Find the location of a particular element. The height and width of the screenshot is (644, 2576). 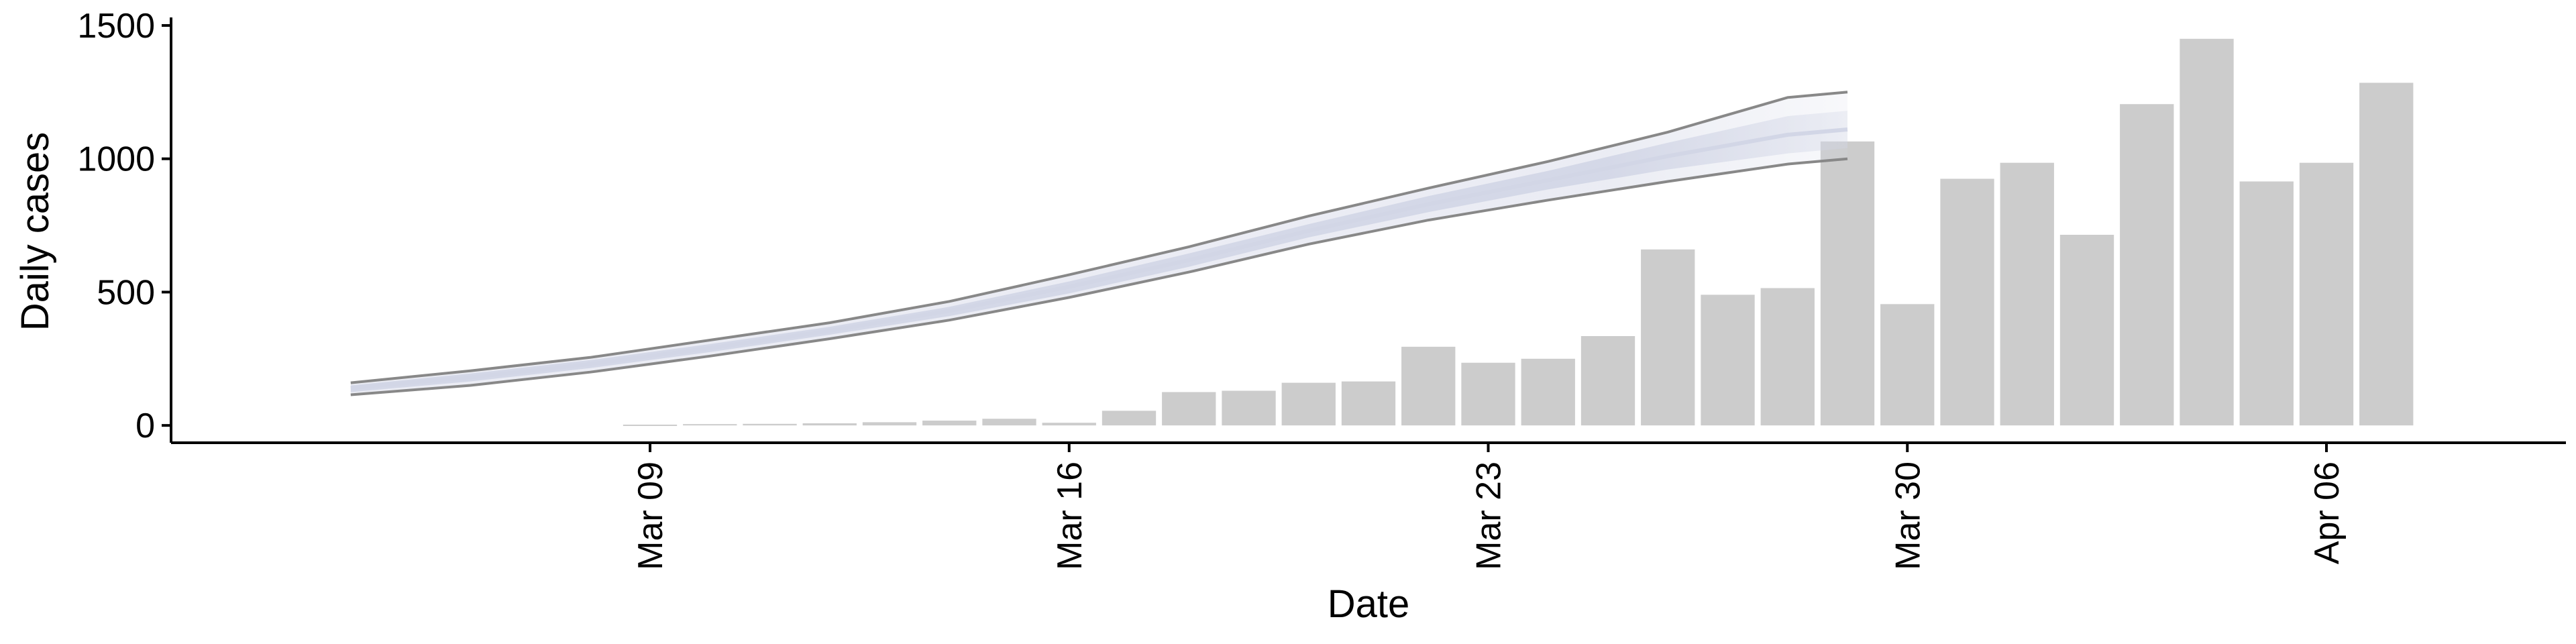

y-tick-label-1000: 1000 is located at coordinates (116, 159).